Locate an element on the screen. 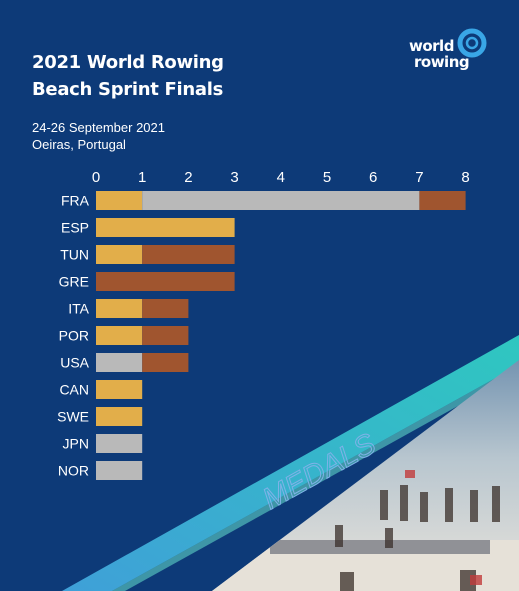 This screenshot has height=591, width=519. category-label: ITA is located at coordinates (78, 309).